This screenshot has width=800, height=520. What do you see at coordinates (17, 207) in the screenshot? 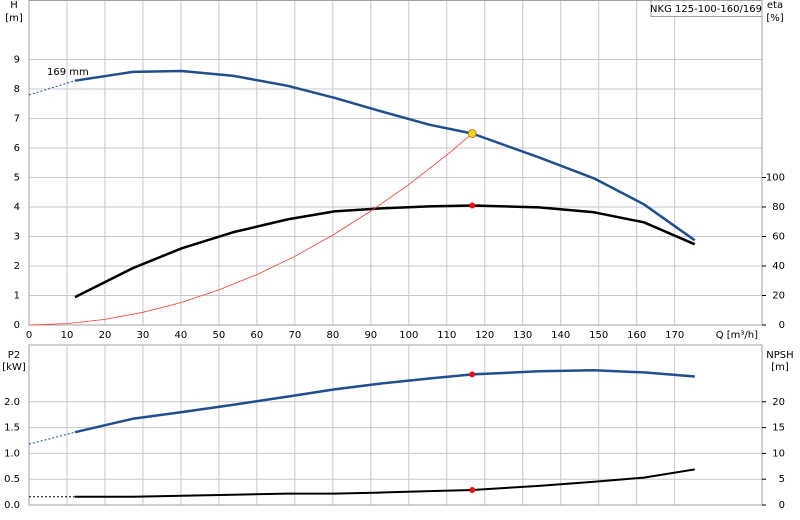
I see `y-tick-label: 4` at bounding box center [17, 207].